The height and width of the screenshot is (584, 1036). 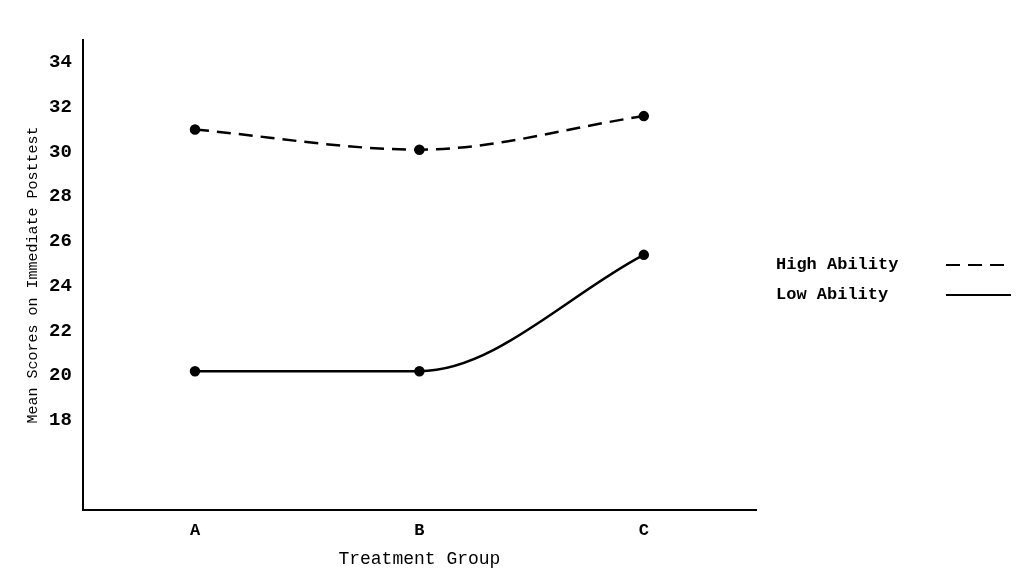 I want to click on y-tick-label: 20, so click(x=60, y=375).